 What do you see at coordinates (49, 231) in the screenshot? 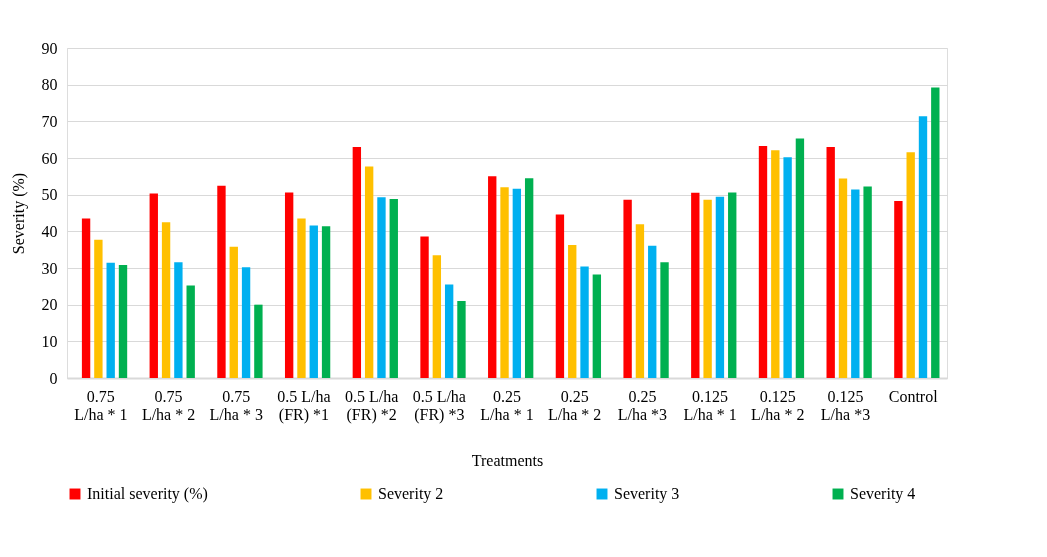
I see `y-tick-label: 40` at bounding box center [49, 231].